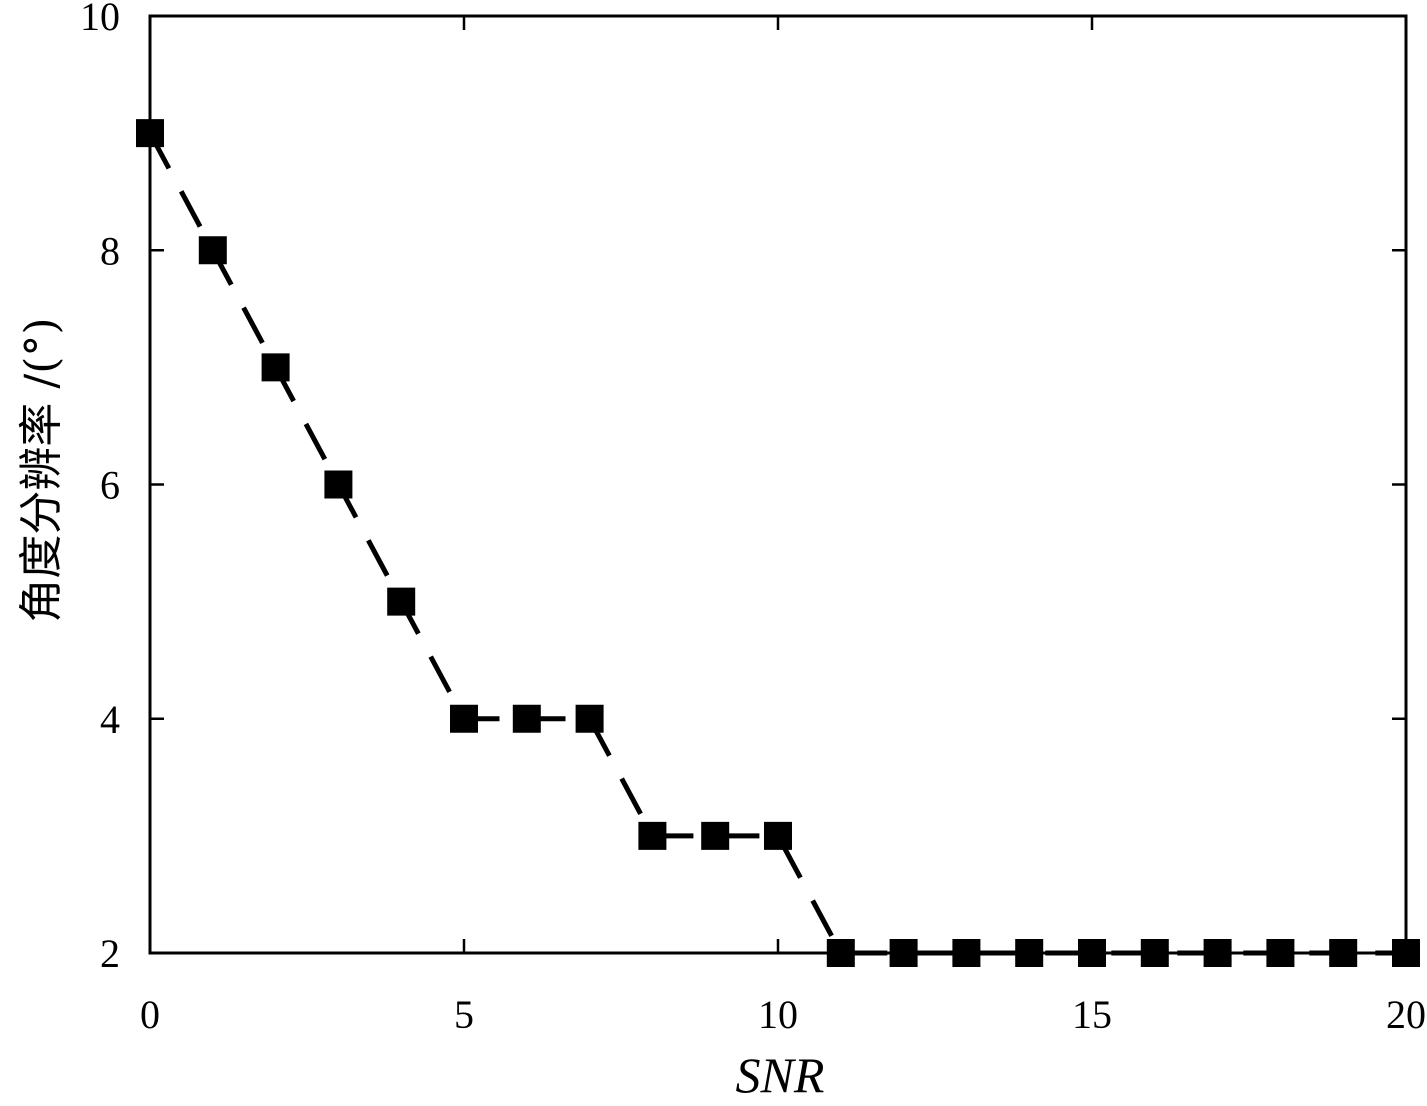 This screenshot has height=1106, width=1427. What do you see at coordinates (464, 1014) in the screenshot?
I see `x-tick-label: 5` at bounding box center [464, 1014].